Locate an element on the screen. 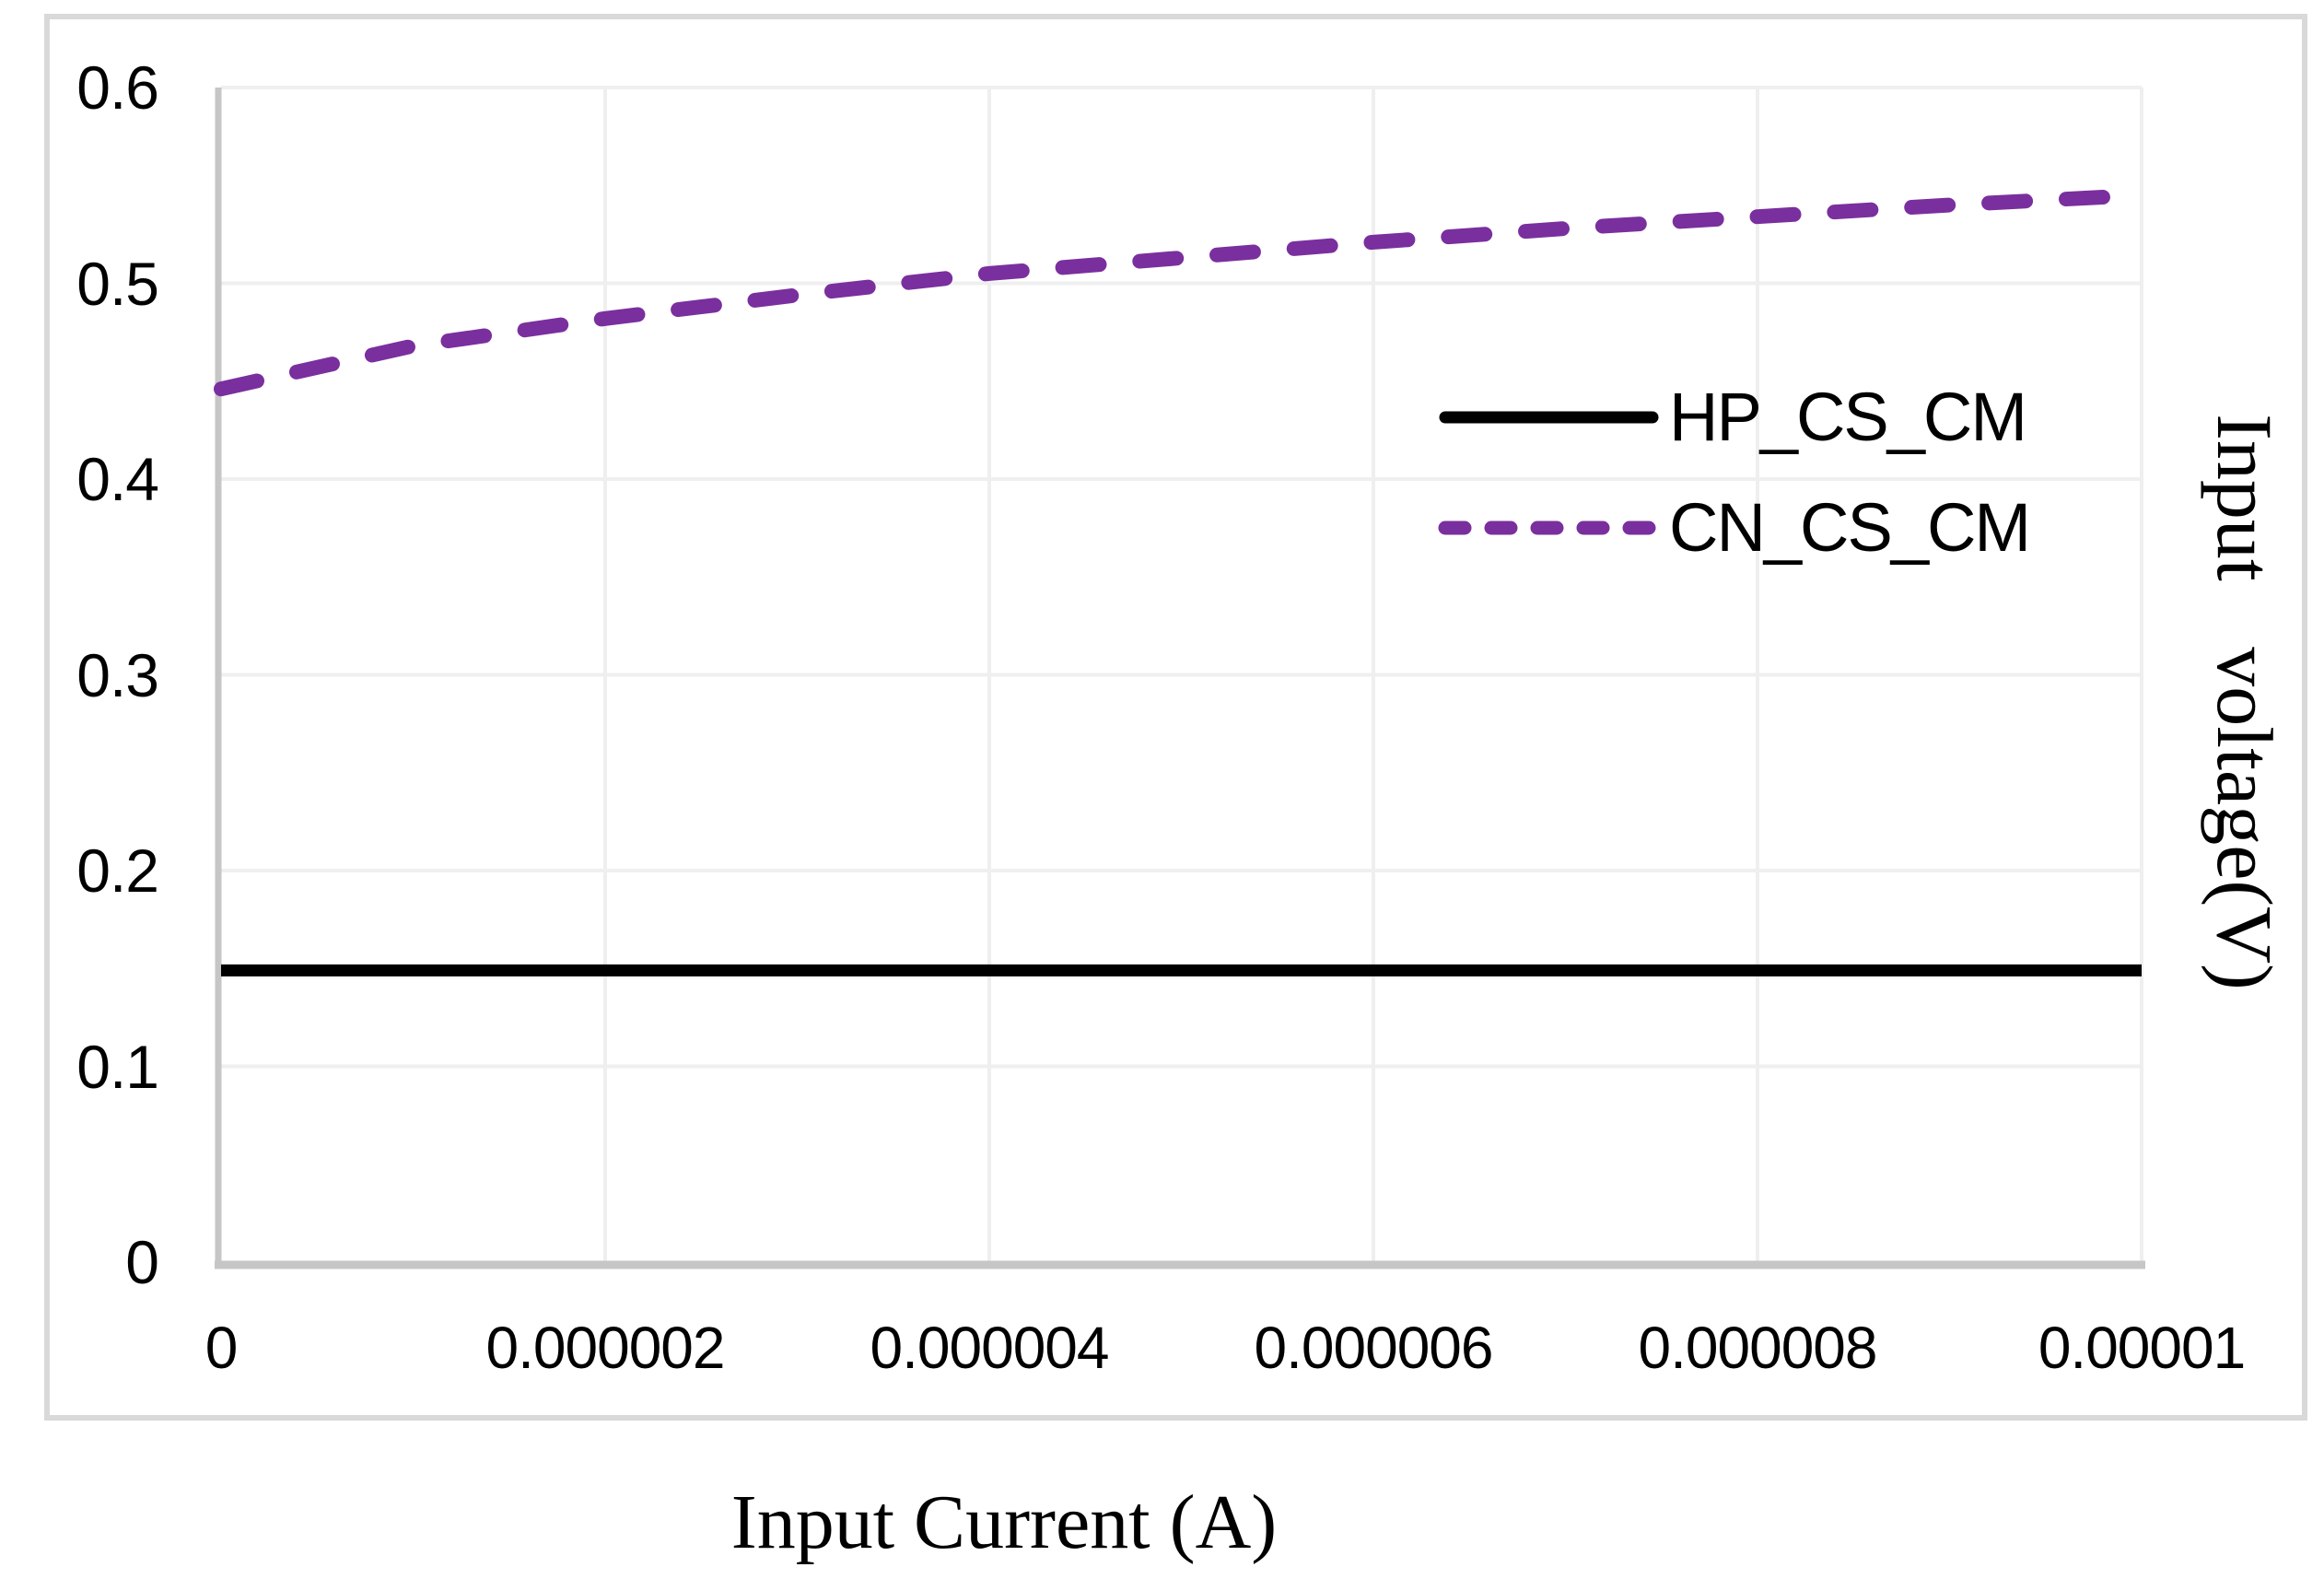 This screenshot has height=1579, width=2324. y-axis-title: Input voltage(V) is located at coordinates (2245, 702).